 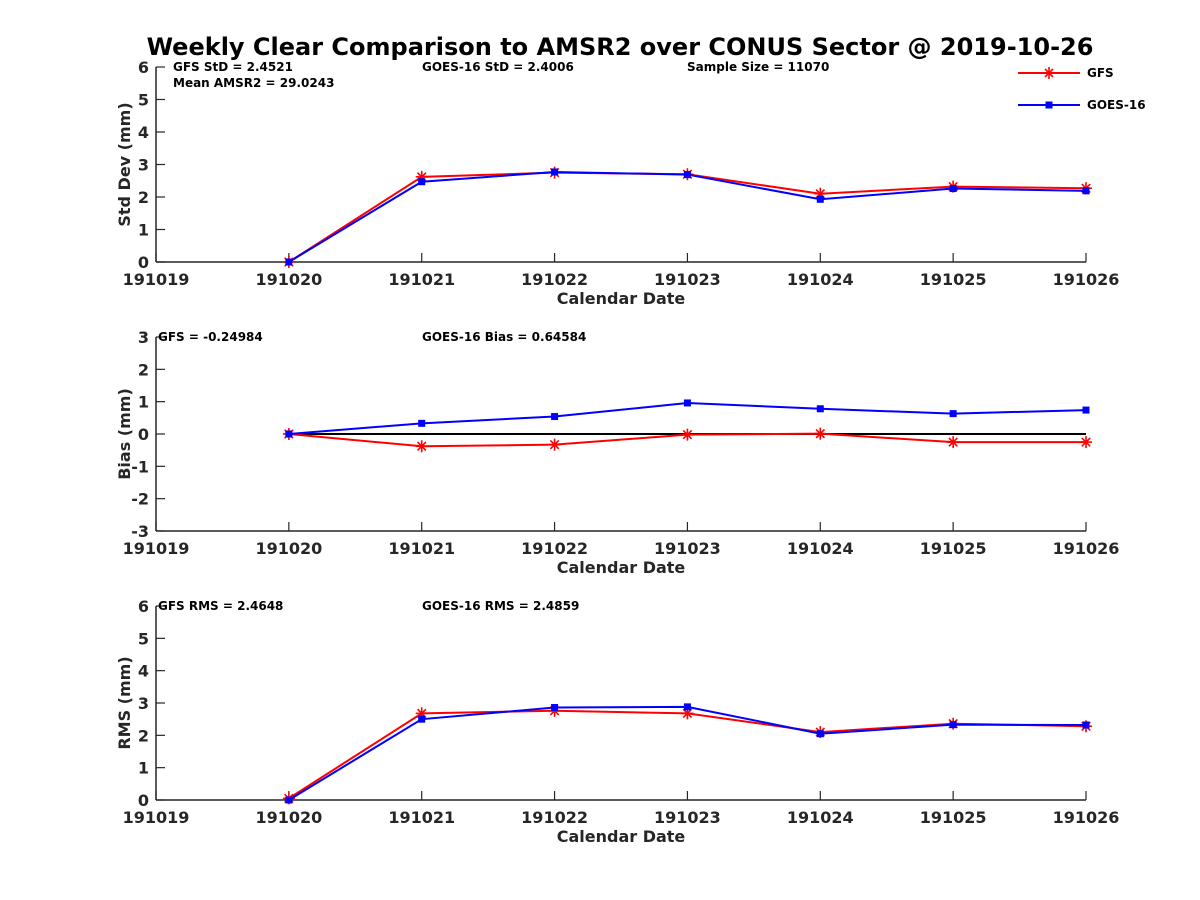 What do you see at coordinates (621, 567) in the screenshot?
I see `bias-x-axis-label: Calendar Date` at bounding box center [621, 567].